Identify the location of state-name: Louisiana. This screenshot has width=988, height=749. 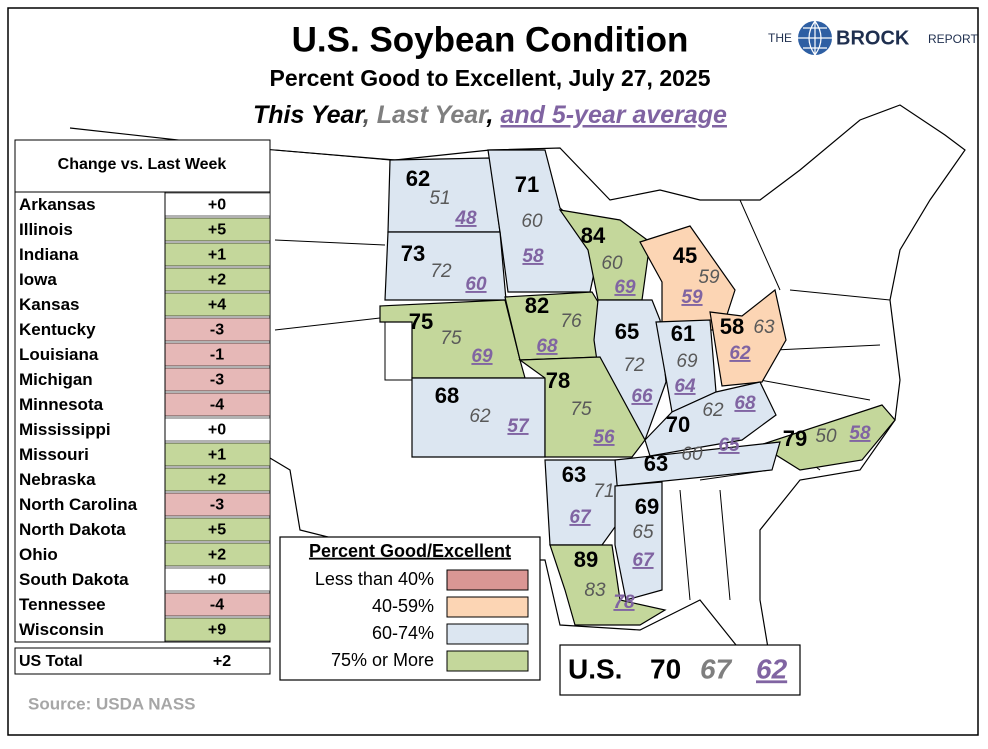
(59, 354).